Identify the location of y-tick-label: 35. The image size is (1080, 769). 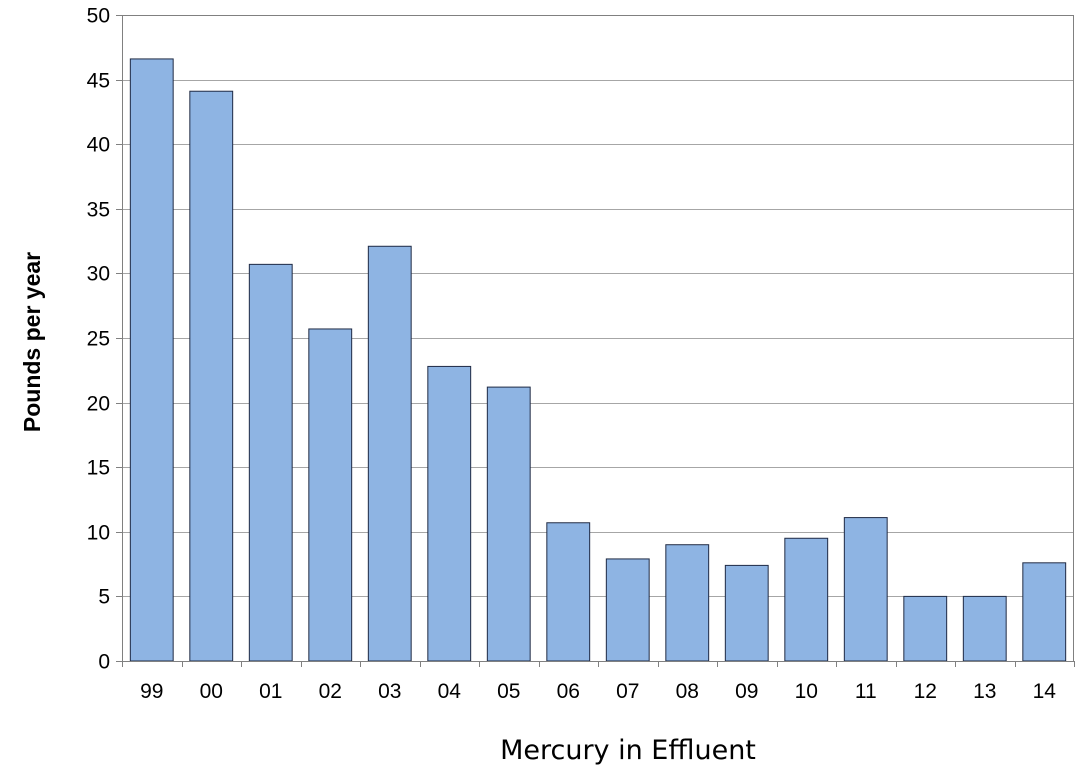
(98, 210).